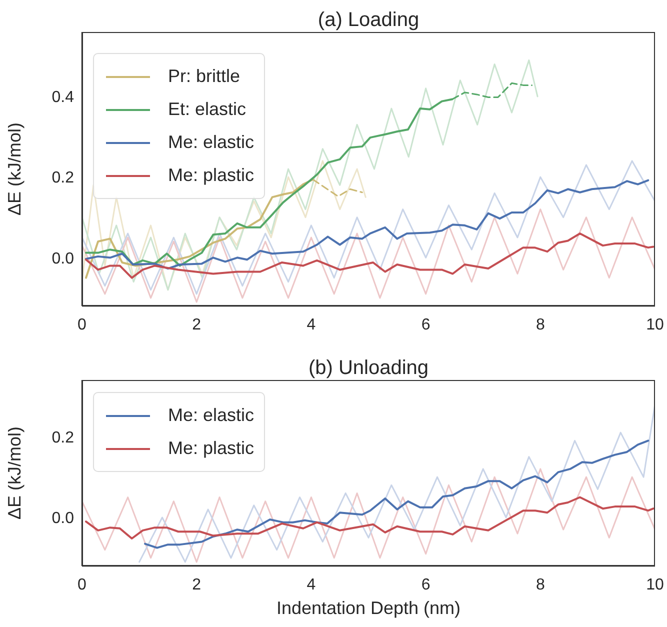 This screenshot has height=627, width=667. Describe the element at coordinates (368, 368) in the screenshot. I see `chart-title: (b) Unloading` at that location.